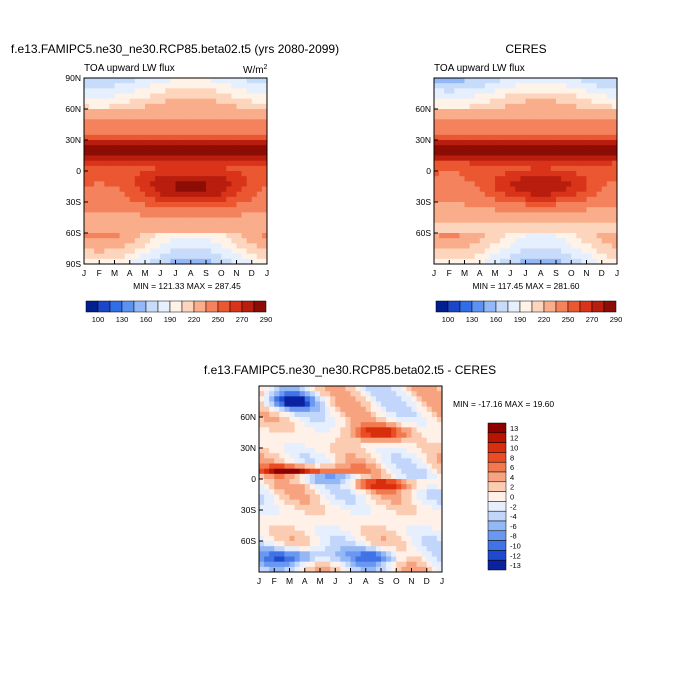 Image resolution: width=700 pixels, height=700 pixels. Describe the element at coordinates (490, 306) in the screenshot. I see `colorbar-box` at that location.